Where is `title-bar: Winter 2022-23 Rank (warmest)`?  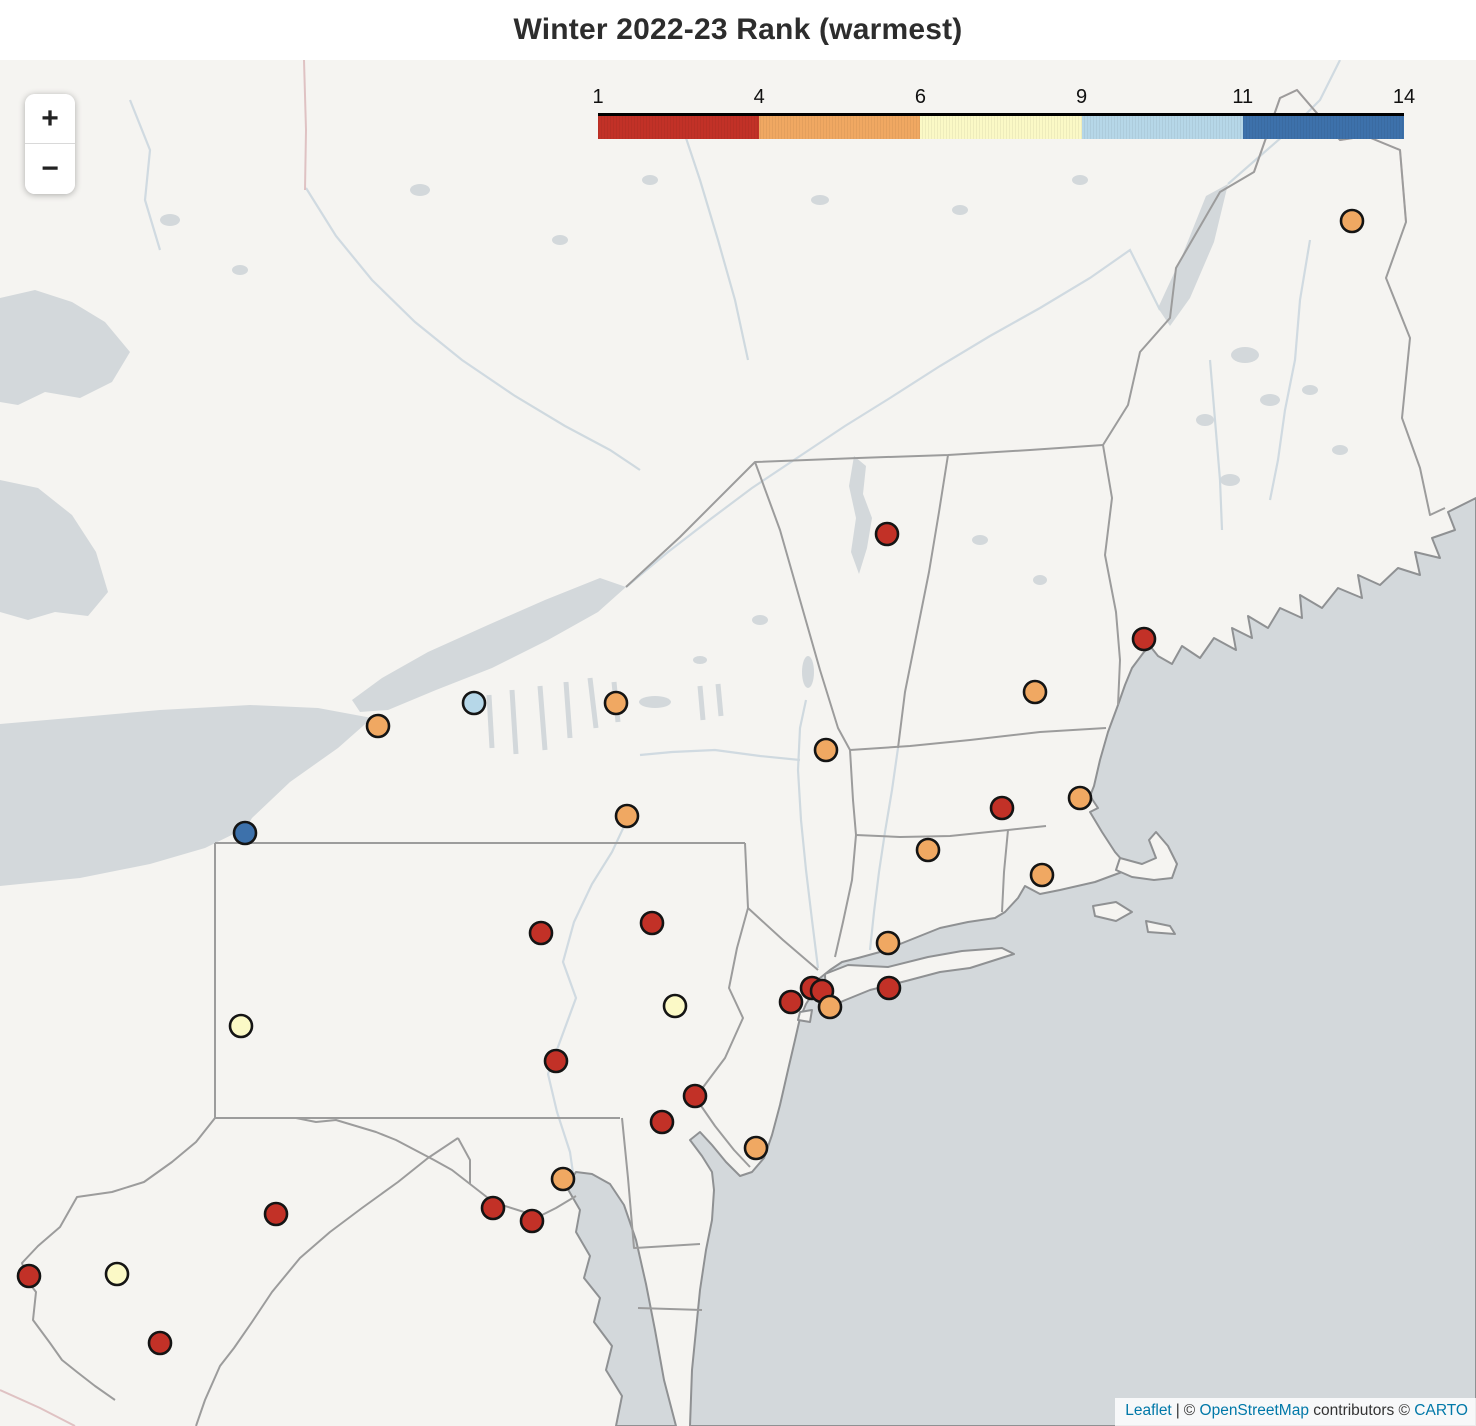
title-bar: Winter 2022-23 Rank (warmest) is located at coordinates (738, 30).